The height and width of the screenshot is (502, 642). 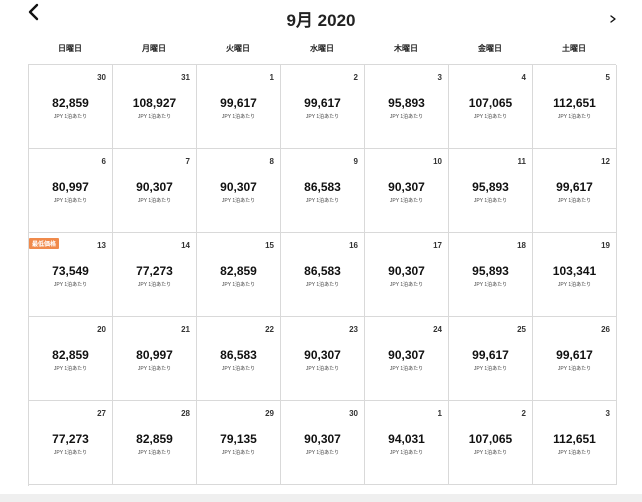 I want to click on day-number: 19, so click(x=605, y=245).